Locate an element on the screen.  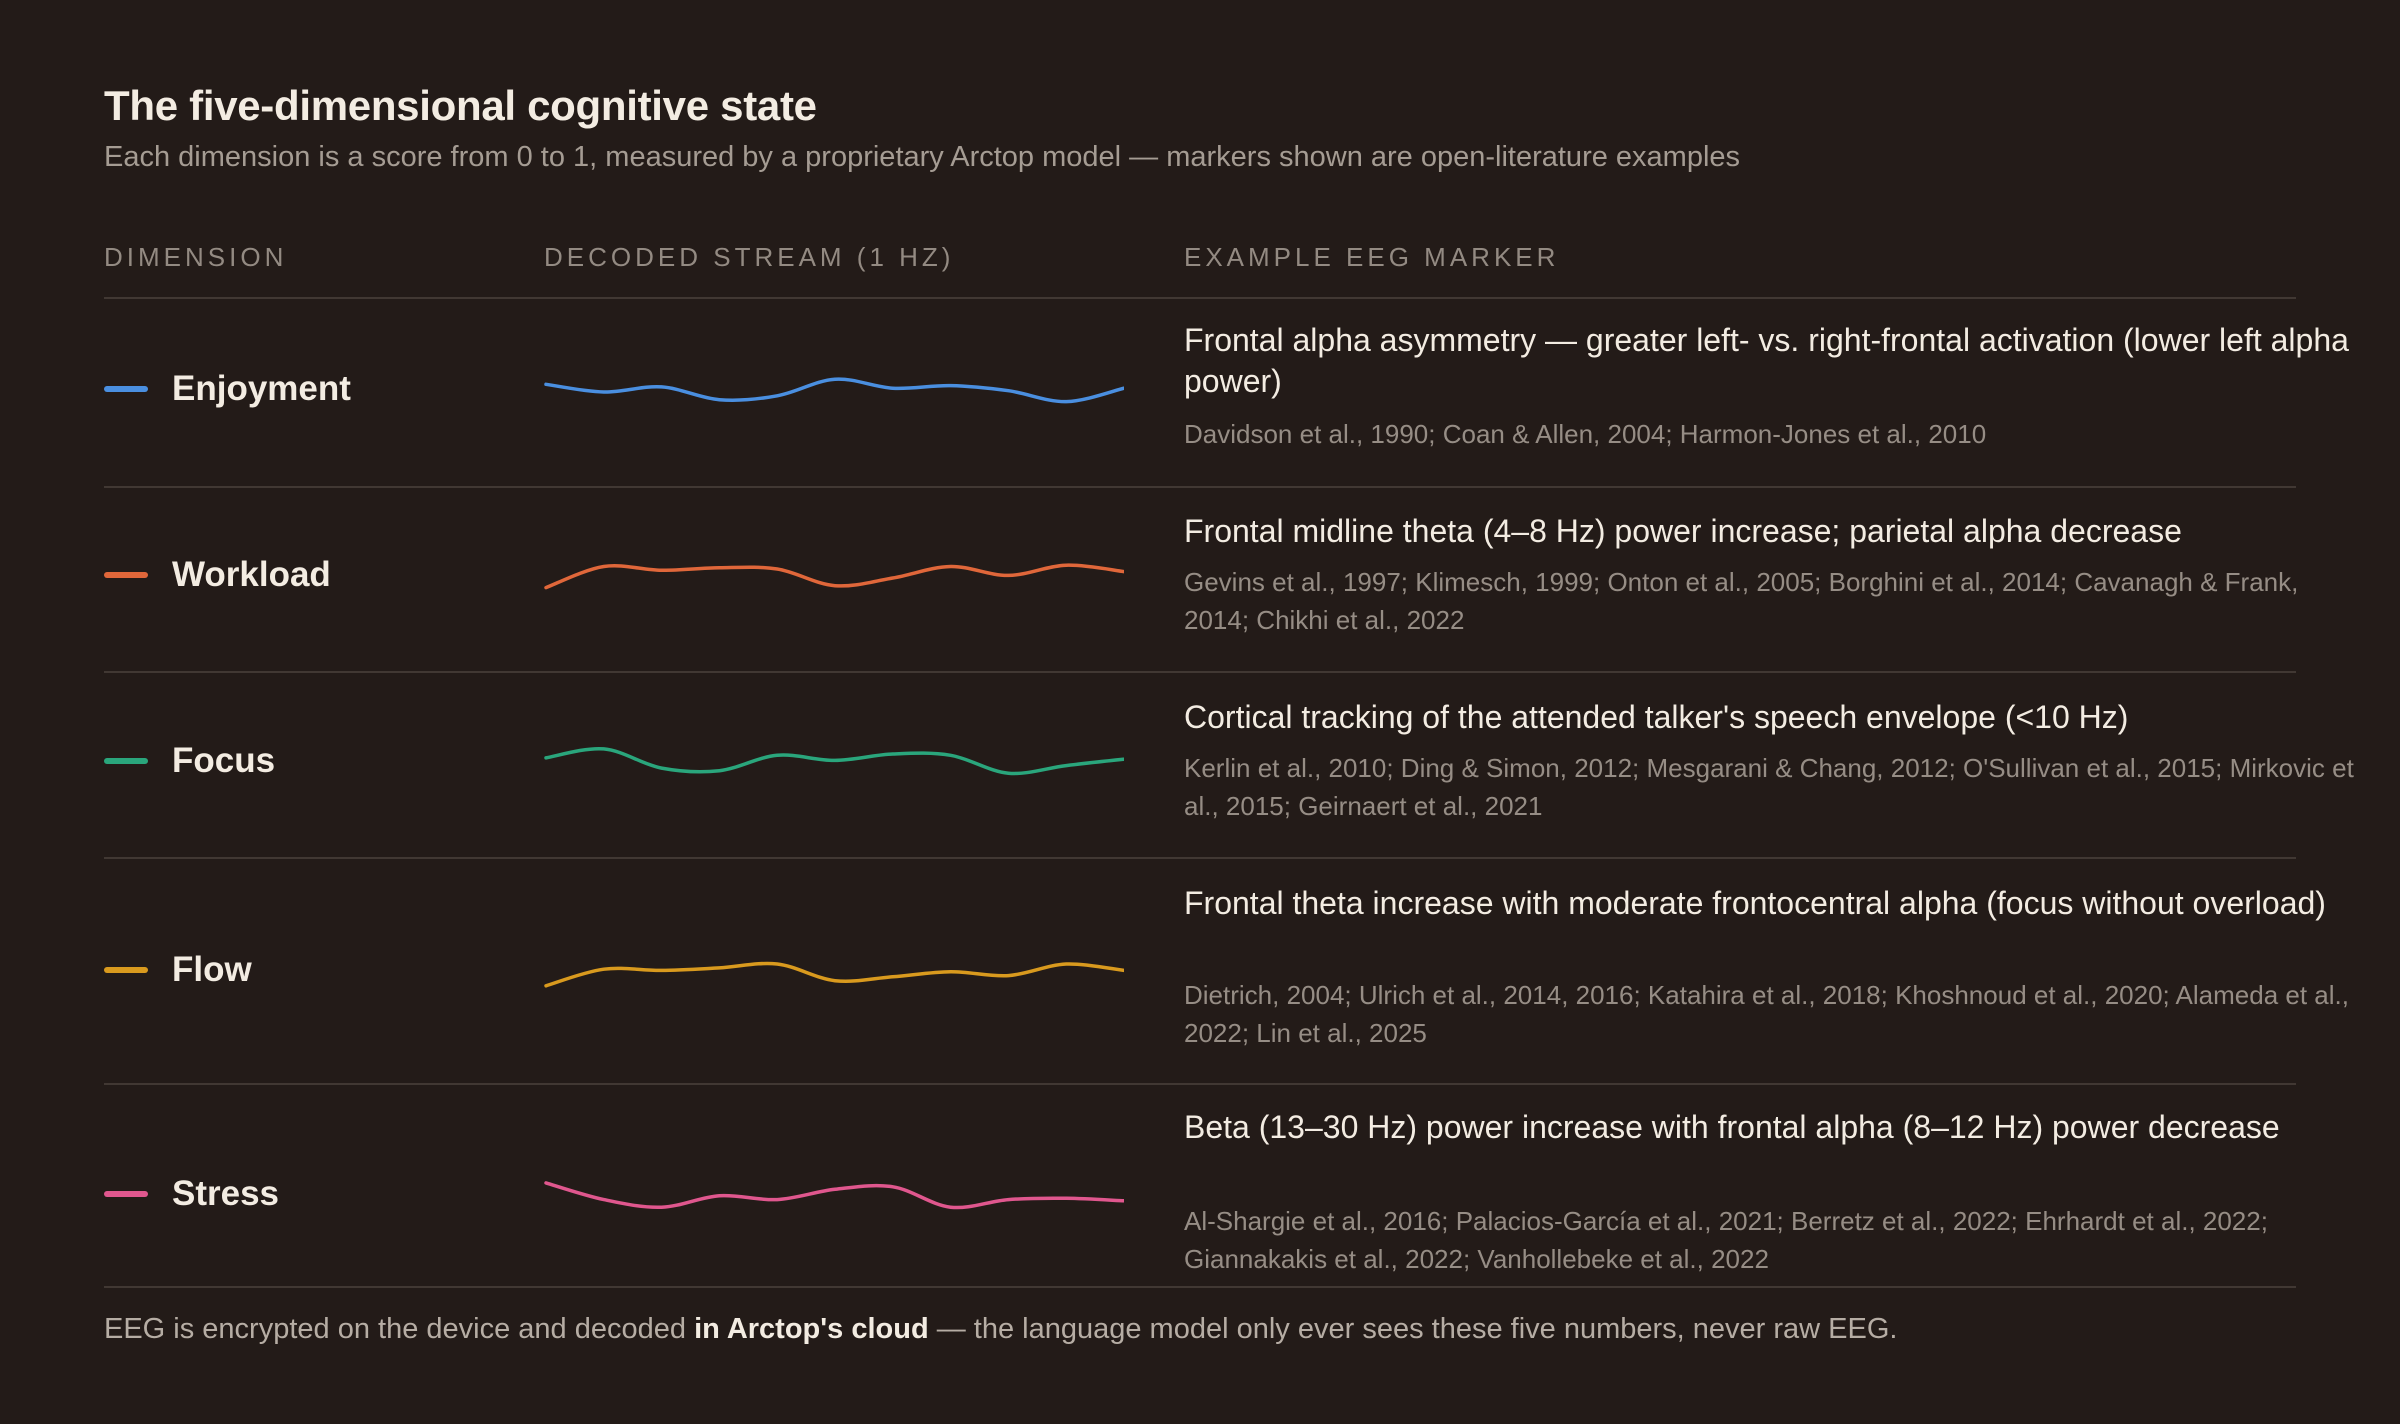
dimension-cell: Flow is located at coordinates (178, 970).